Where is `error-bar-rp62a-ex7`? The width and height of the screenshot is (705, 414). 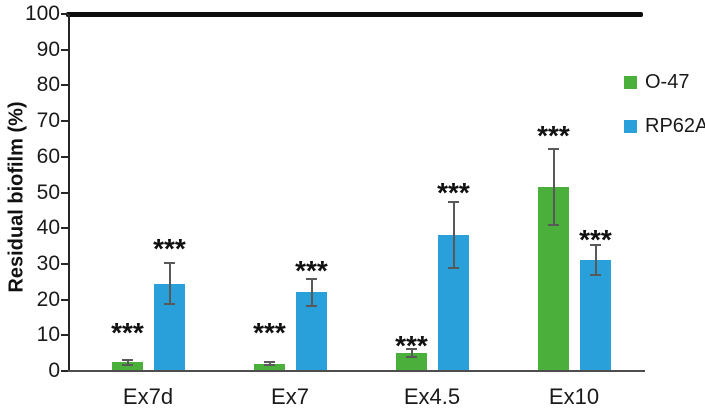 error-bar-rp62a-ex7 is located at coordinates (311, 292).